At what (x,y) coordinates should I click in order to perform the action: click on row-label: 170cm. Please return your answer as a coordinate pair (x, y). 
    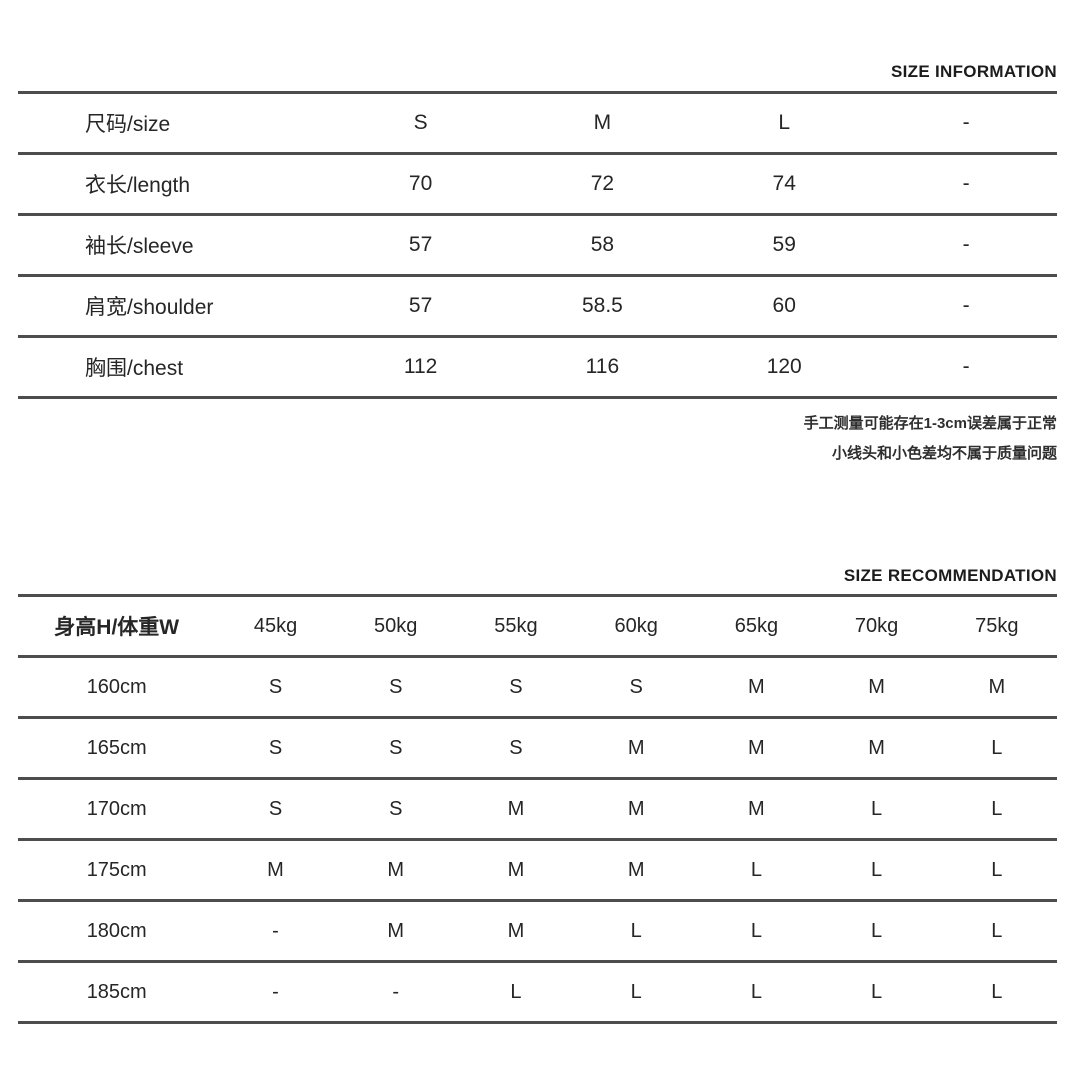
    Looking at the image, I should click on (116, 808).